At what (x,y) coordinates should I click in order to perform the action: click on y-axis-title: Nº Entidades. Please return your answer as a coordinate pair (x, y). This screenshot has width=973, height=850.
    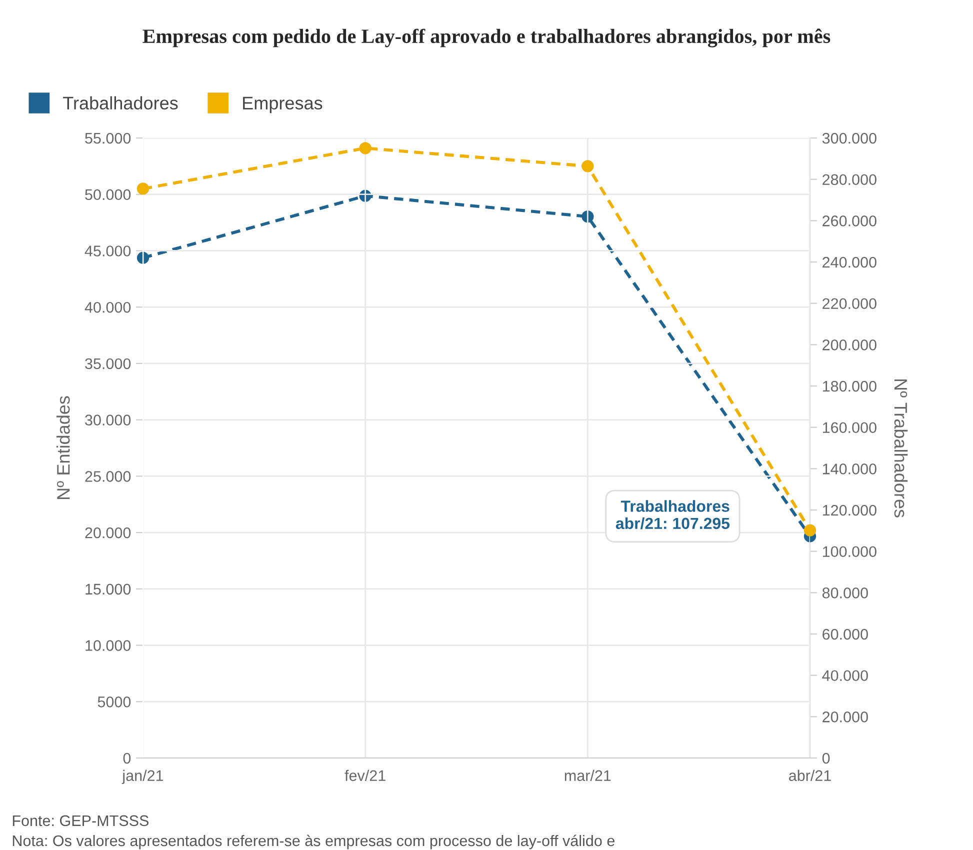
    Looking at the image, I should click on (63, 447).